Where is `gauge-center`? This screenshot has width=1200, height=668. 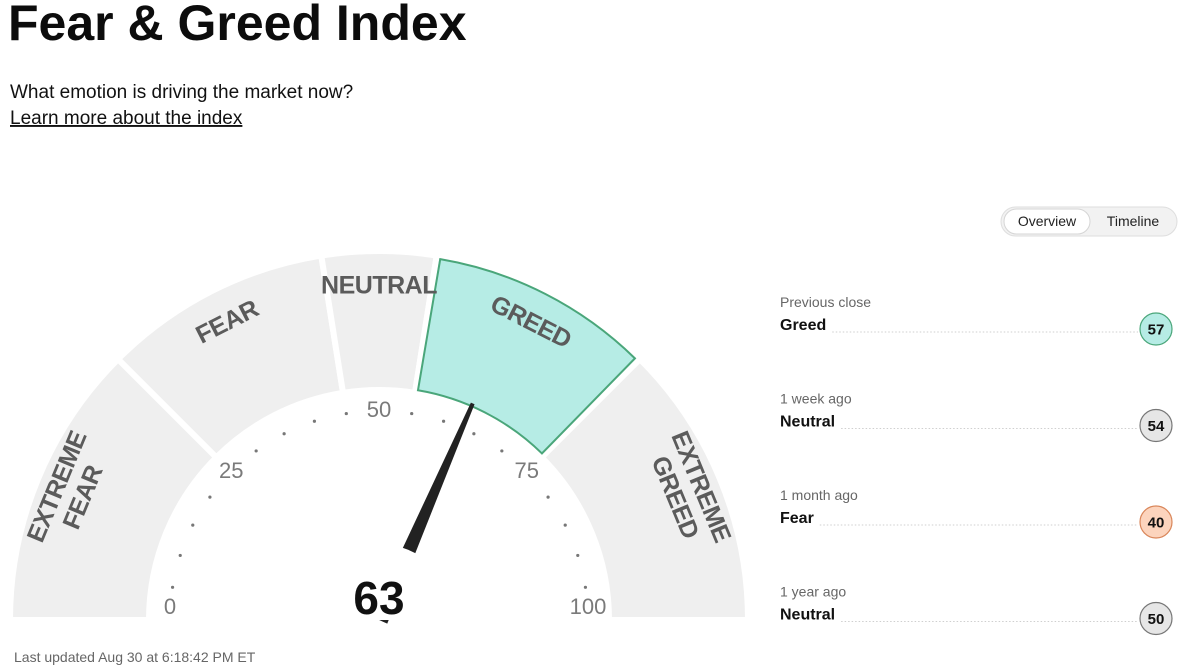 gauge-center is located at coordinates (379, 582).